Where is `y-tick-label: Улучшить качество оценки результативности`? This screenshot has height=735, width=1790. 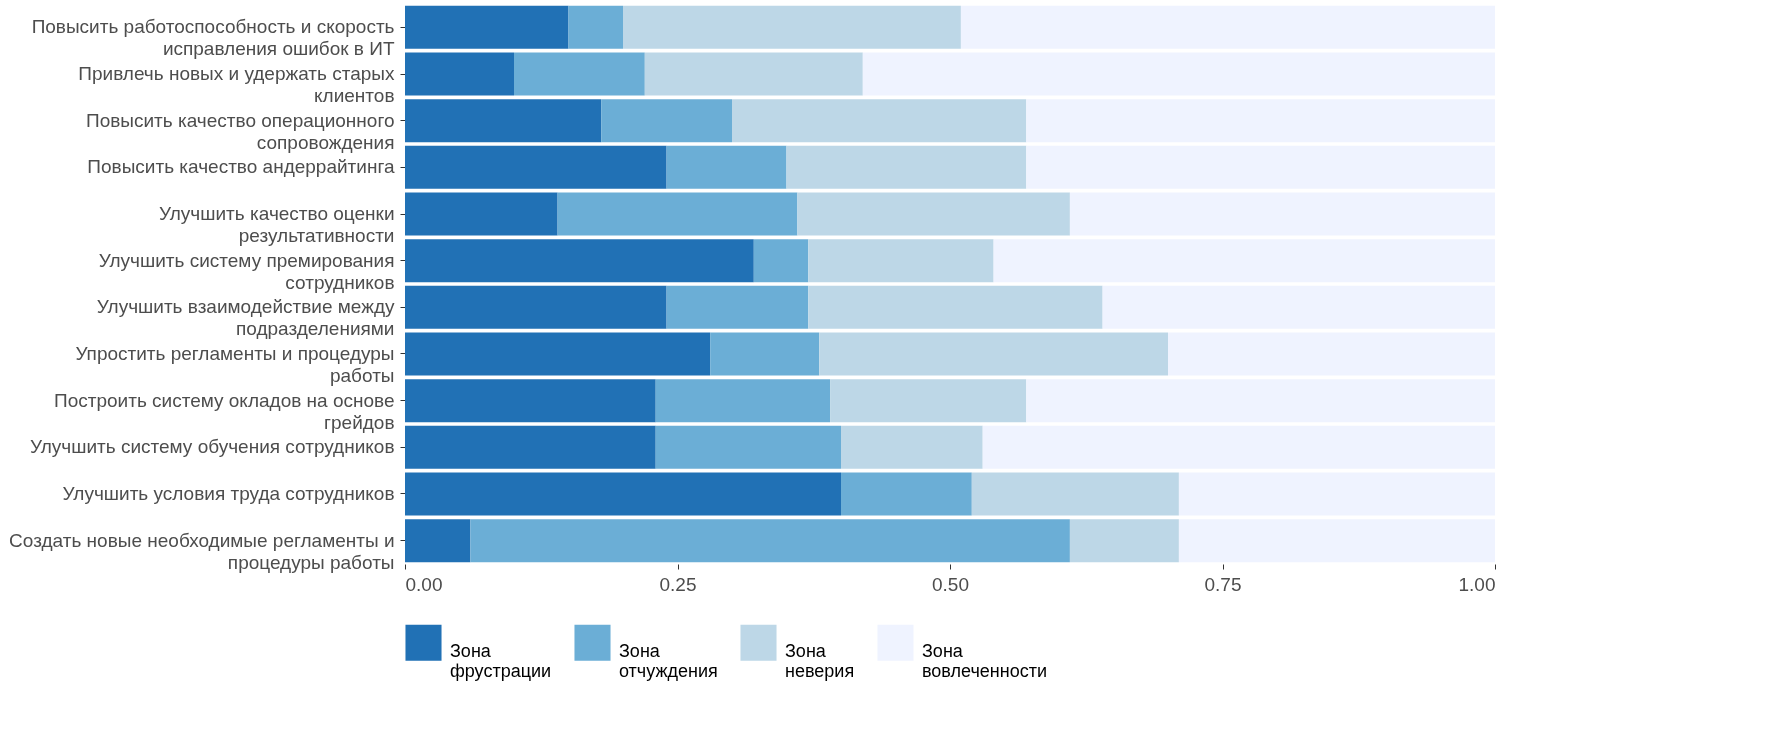 y-tick-label: Улучшить качество оценки результативности is located at coordinates (276, 224).